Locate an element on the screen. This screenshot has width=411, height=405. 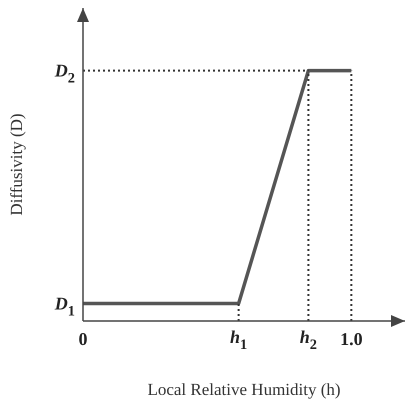
annotation: h$_{1}$ is located at coordinates (239, 340).